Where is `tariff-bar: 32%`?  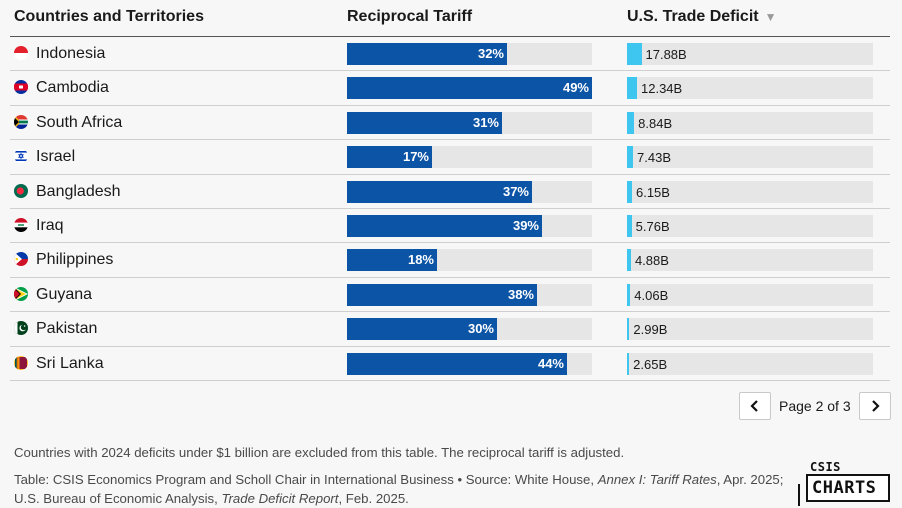 tariff-bar: 32% is located at coordinates (427, 54).